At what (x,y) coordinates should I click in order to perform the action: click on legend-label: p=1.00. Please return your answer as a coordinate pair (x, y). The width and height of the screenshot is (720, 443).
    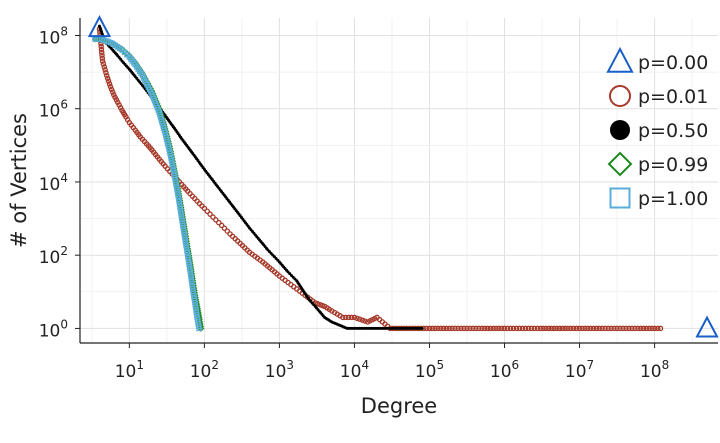
    Looking at the image, I should click on (673, 199).